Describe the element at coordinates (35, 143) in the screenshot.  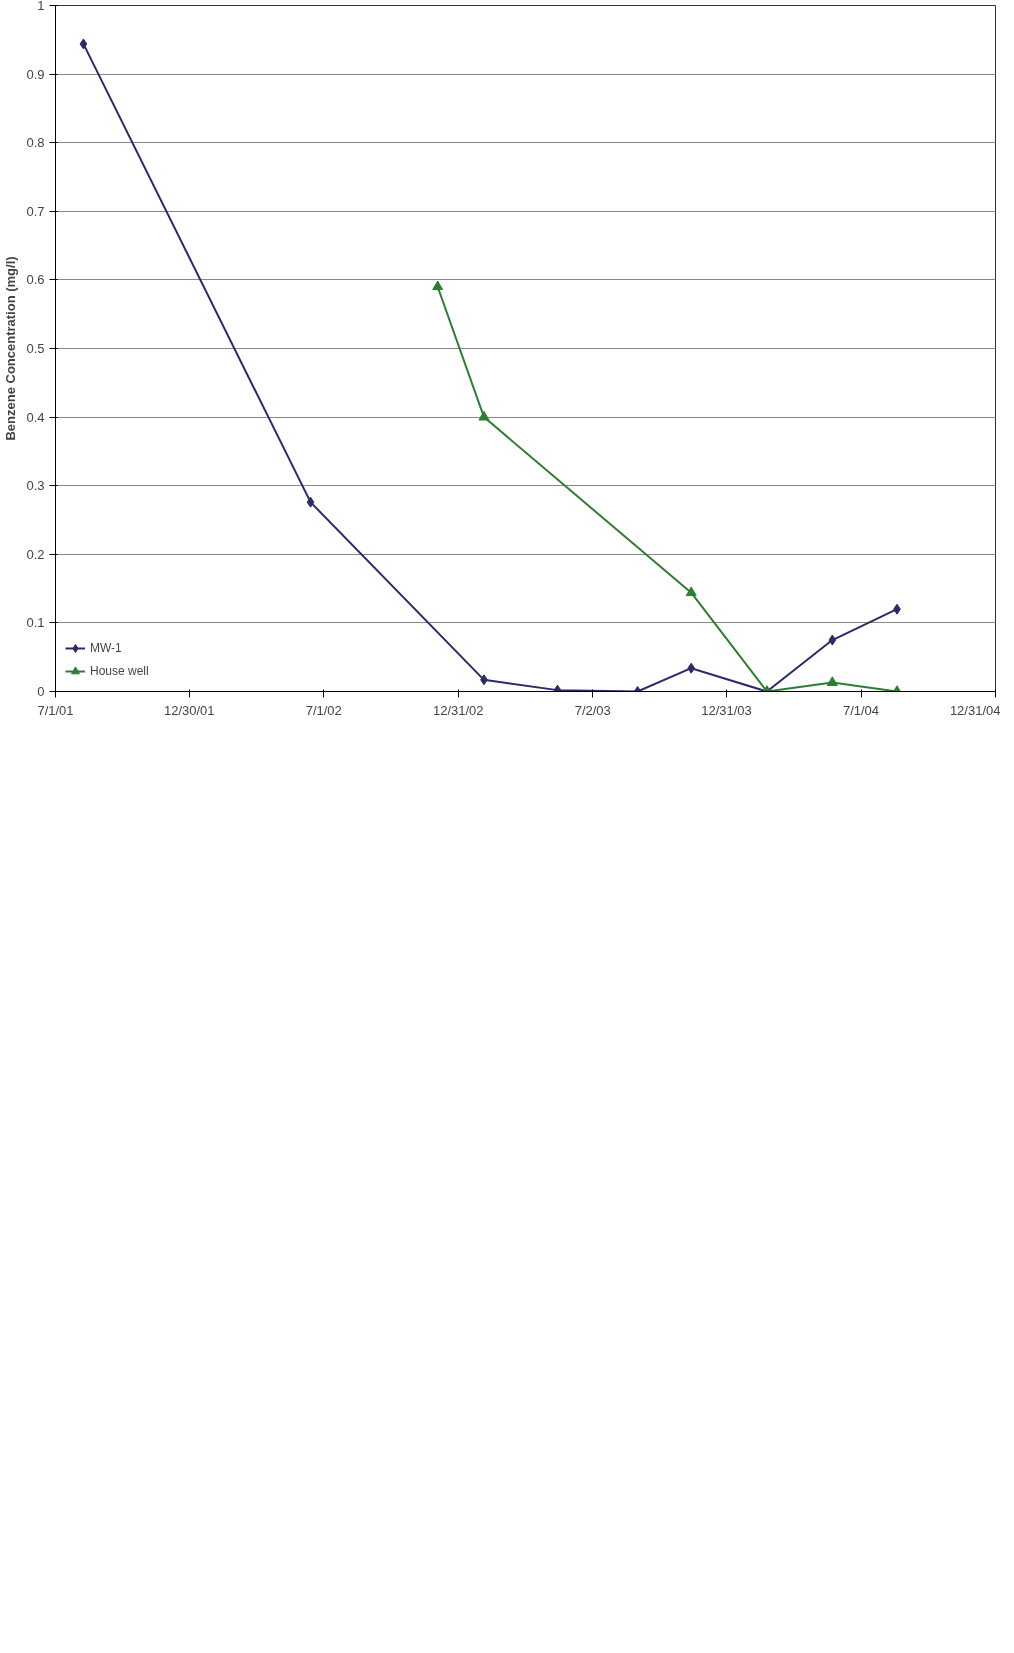
I see `y-tick-label: 0.8` at that location.